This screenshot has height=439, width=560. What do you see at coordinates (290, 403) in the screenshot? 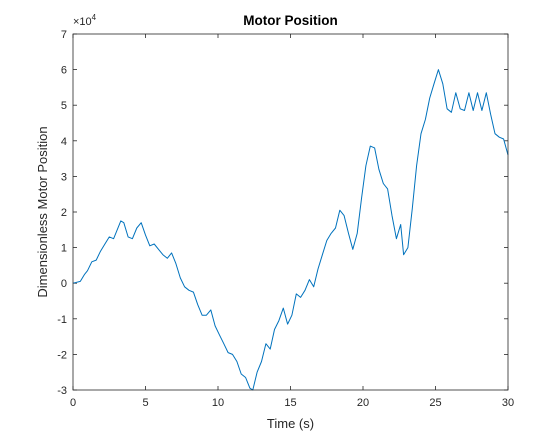
I see `x-tick-label: 15` at bounding box center [290, 403].